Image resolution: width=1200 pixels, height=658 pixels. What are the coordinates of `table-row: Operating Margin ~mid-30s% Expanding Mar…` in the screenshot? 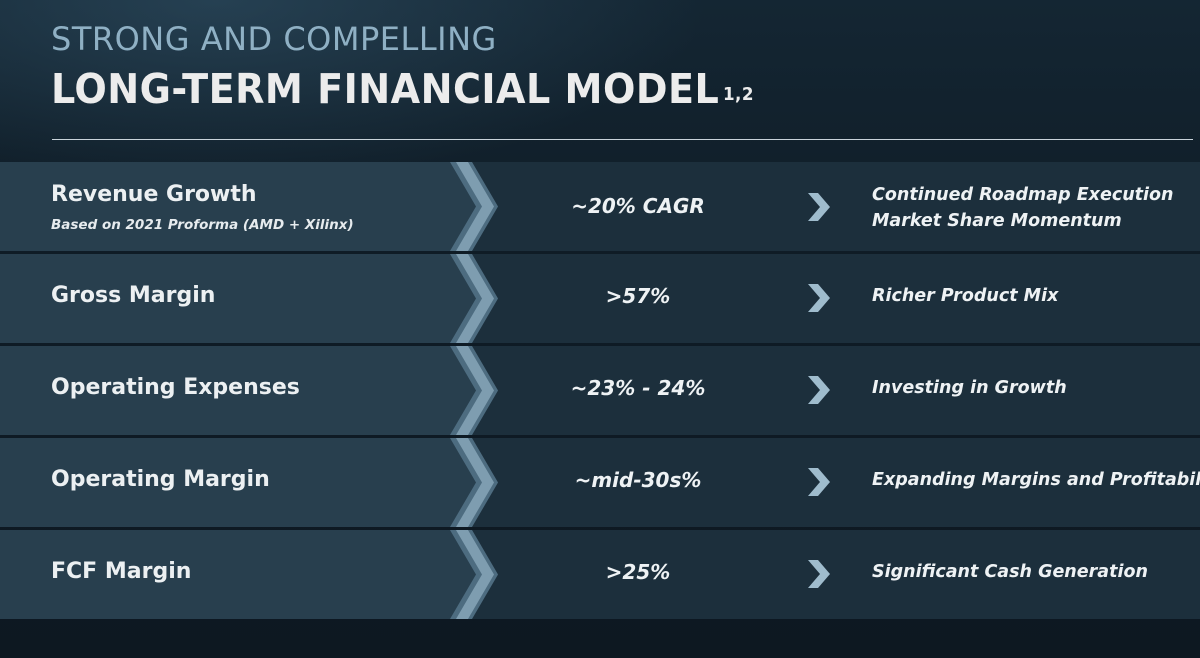 It's located at (600, 482).